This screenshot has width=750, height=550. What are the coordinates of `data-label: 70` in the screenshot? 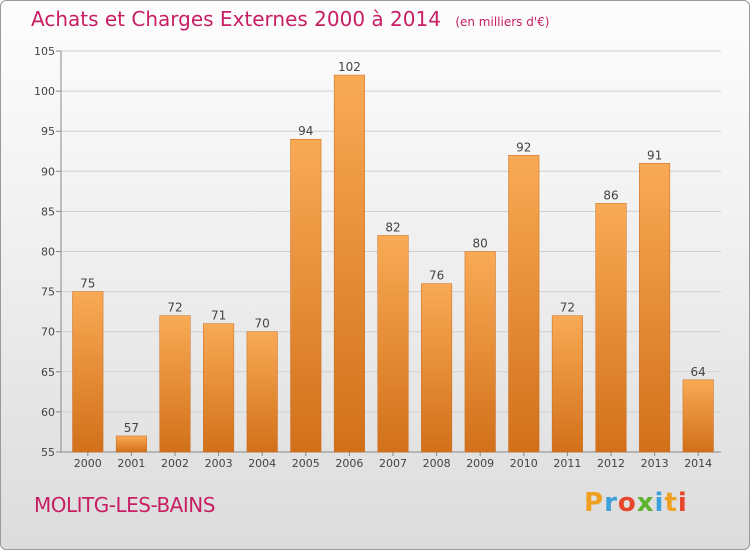 It's located at (262, 324).